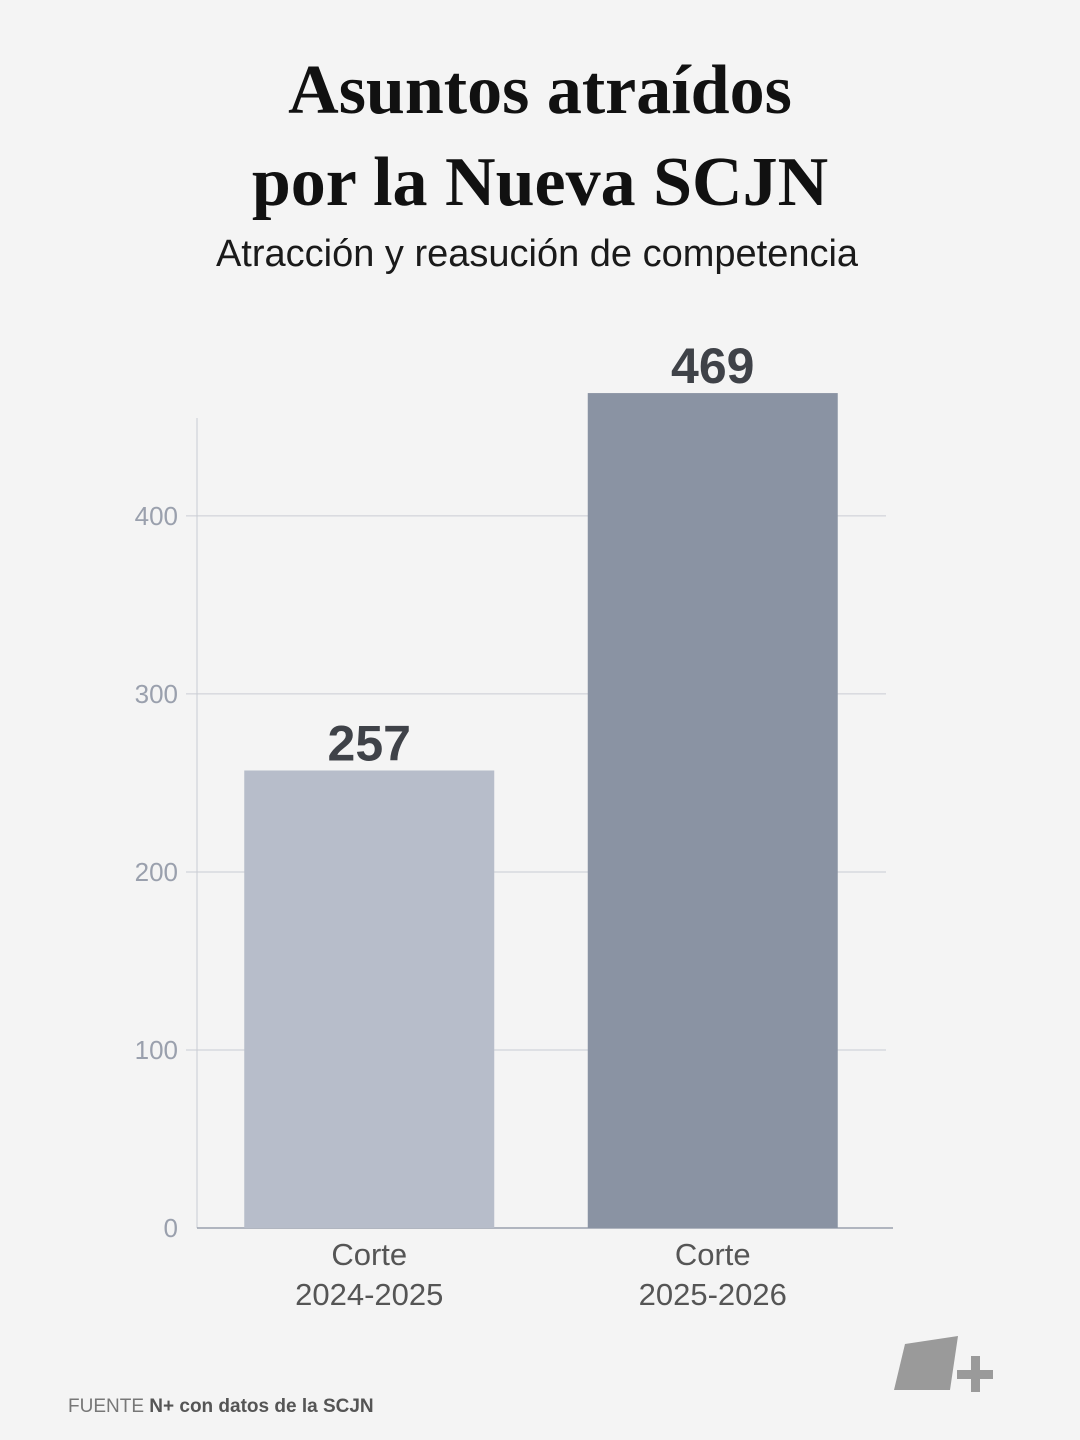 The image size is (1080, 1440). What do you see at coordinates (156, 1050) in the screenshot?
I see `y-tick-label: 100` at bounding box center [156, 1050].